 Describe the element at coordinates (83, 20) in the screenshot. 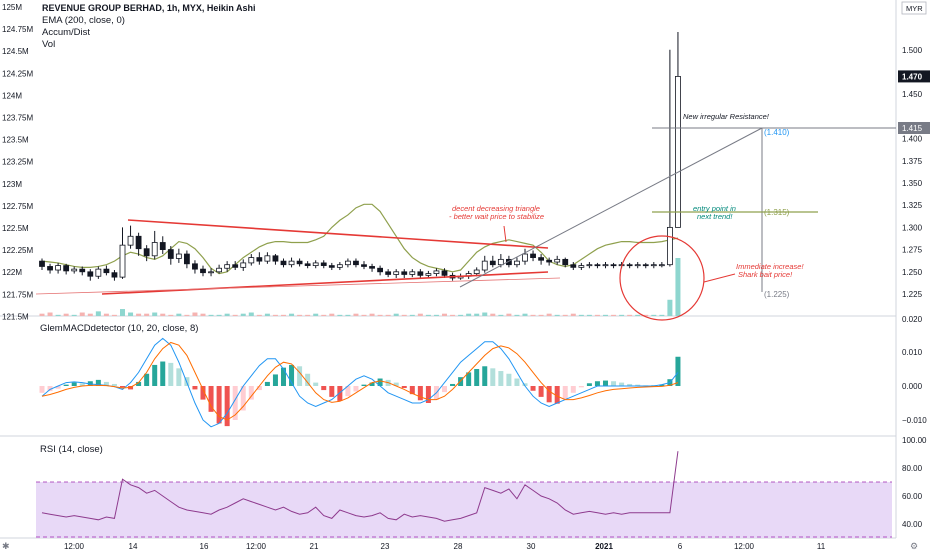

I see `ema-legend: EMA (200, close, 0)` at that location.